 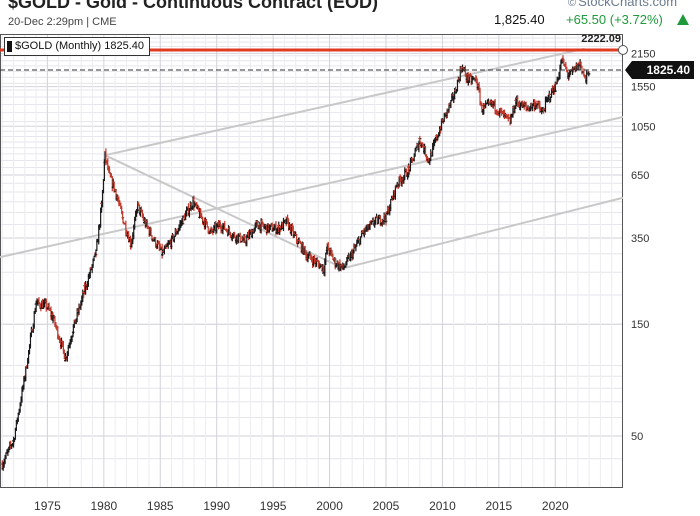 What do you see at coordinates (47, 506) in the screenshot?
I see `x-tick-label: 1975` at bounding box center [47, 506].